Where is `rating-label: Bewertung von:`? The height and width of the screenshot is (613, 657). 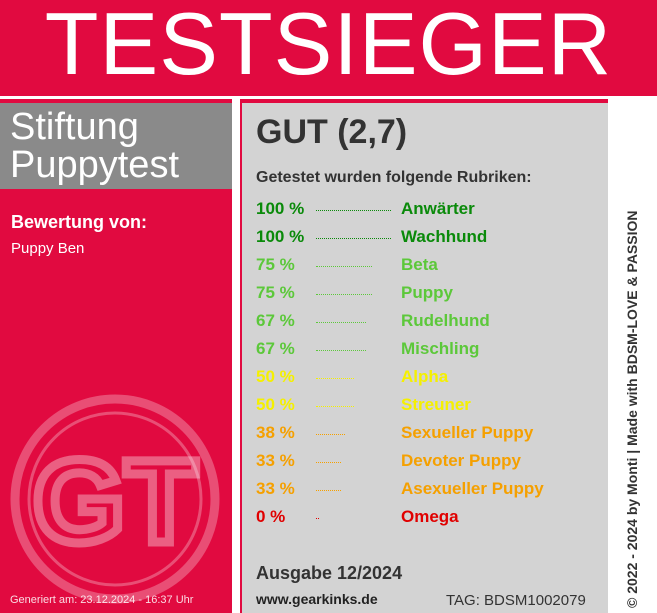 rating-label: Bewertung von: is located at coordinates (79, 222).